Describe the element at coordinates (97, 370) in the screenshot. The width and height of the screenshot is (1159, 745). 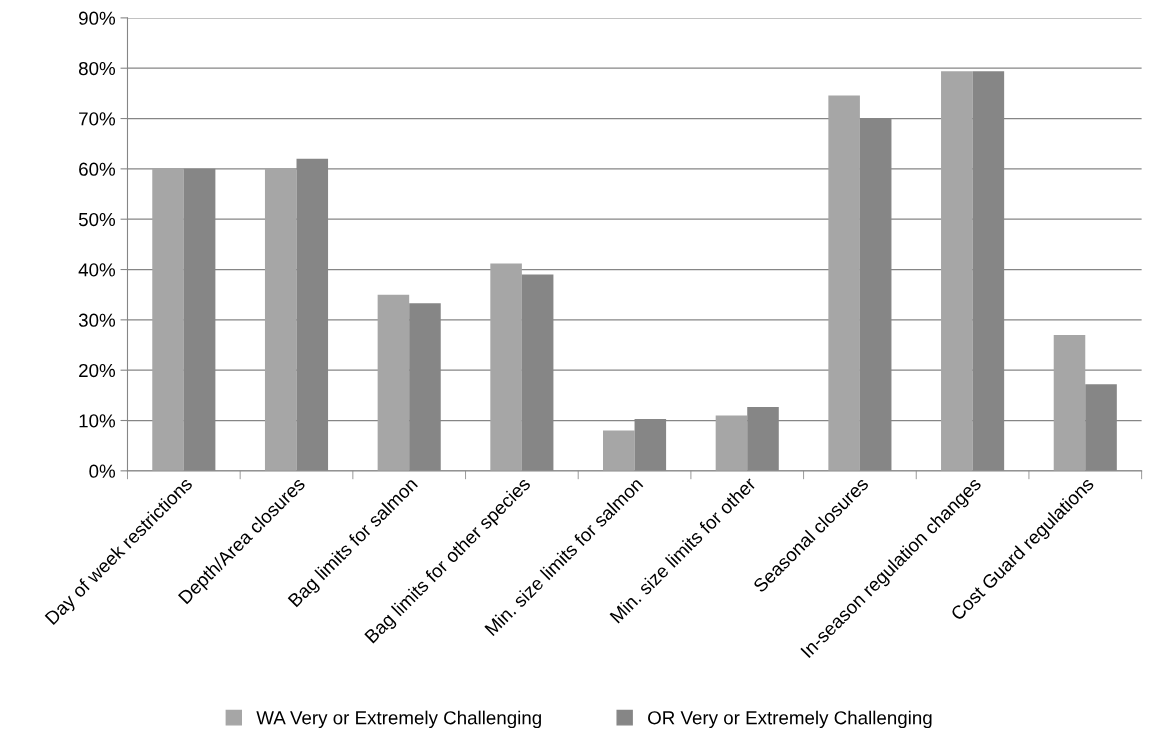
I see `y-tick-label: 20%` at that location.